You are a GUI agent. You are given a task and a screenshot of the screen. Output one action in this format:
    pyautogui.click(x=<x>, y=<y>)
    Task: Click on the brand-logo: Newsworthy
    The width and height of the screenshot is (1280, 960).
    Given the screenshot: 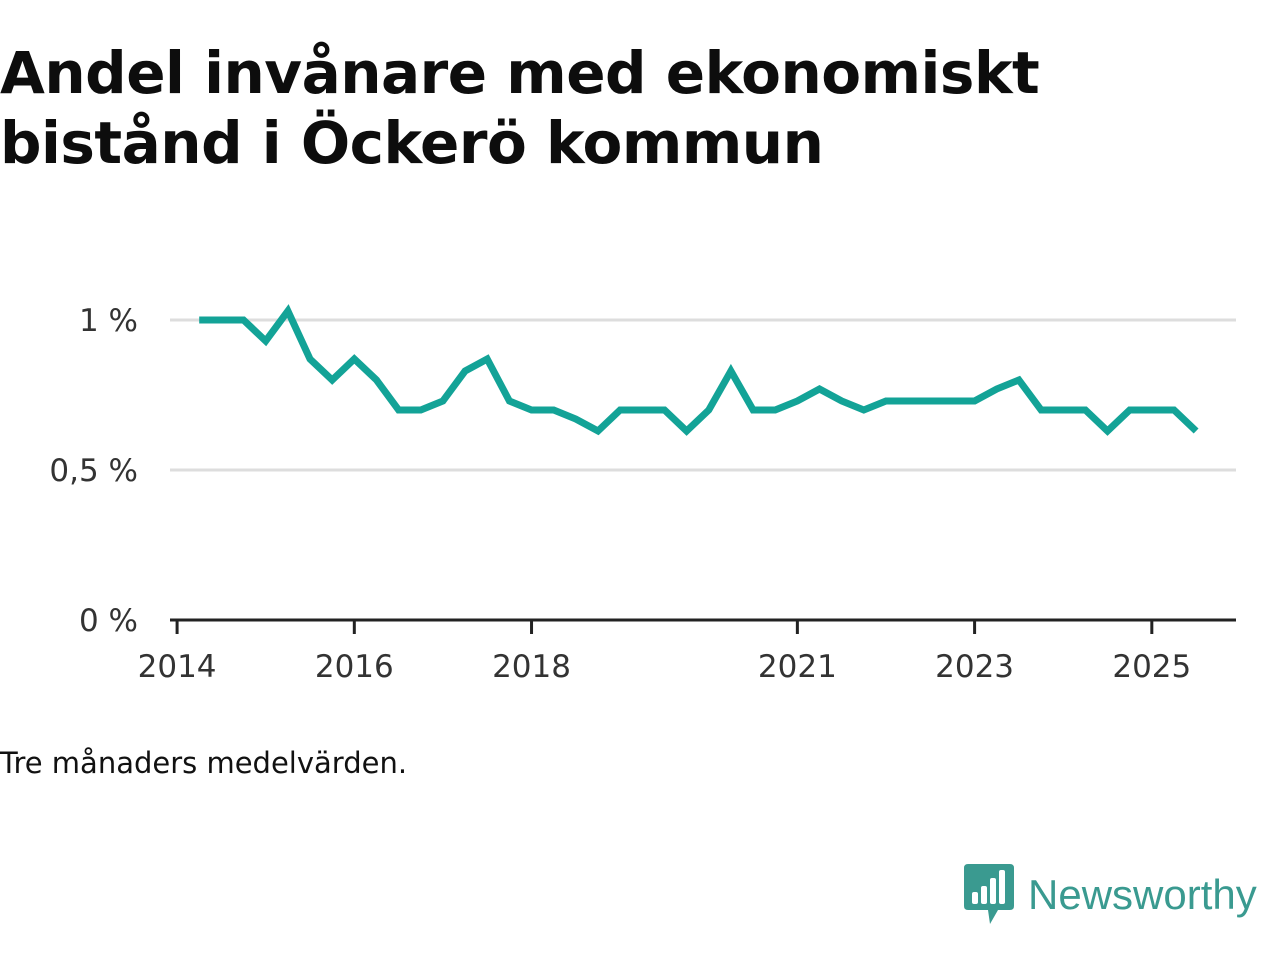 What is the action you would take?
    pyautogui.click(x=1110, y=895)
    